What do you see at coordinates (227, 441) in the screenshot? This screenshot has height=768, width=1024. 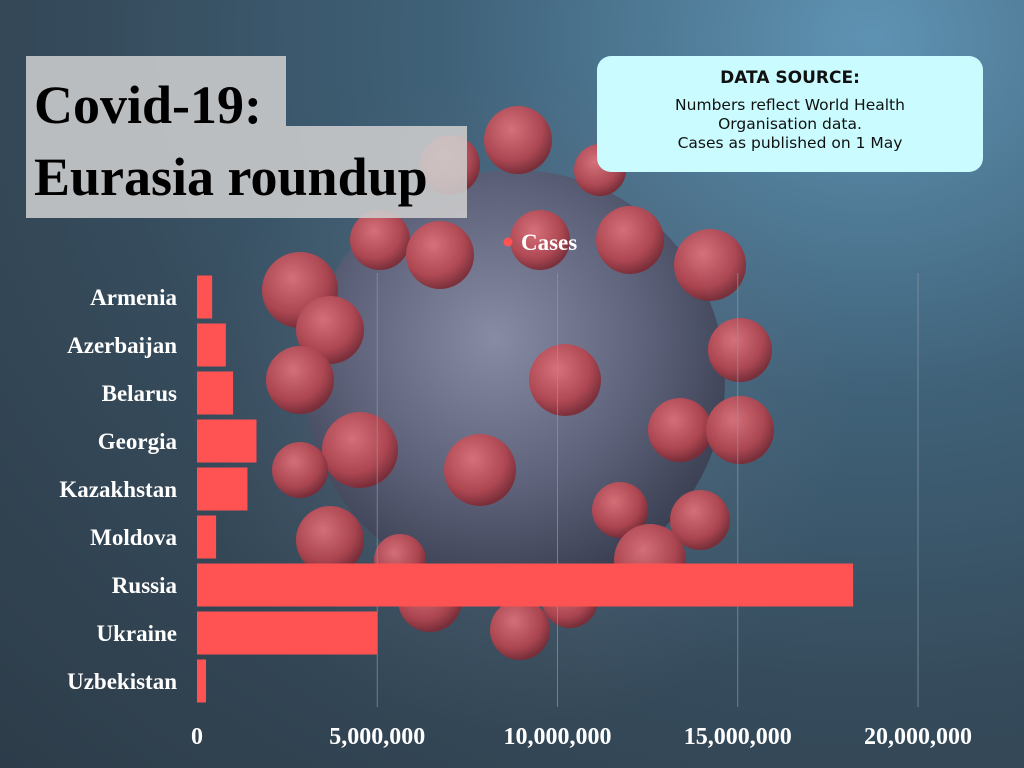 I see `bar-georgia` at bounding box center [227, 441].